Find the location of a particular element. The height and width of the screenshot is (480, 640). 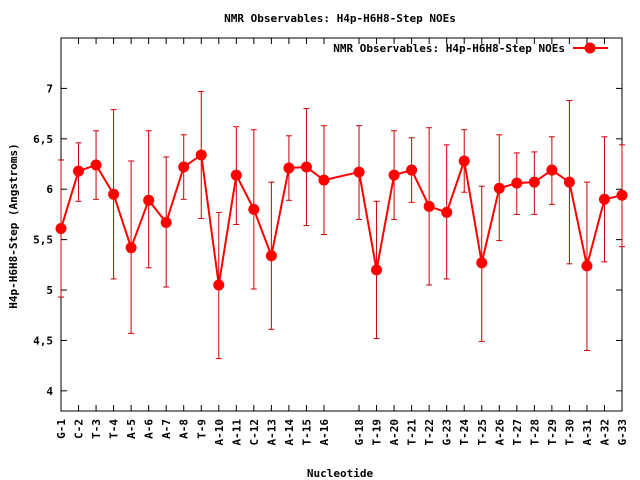

x-tick-label: T-25 is located at coordinates (482, 432).